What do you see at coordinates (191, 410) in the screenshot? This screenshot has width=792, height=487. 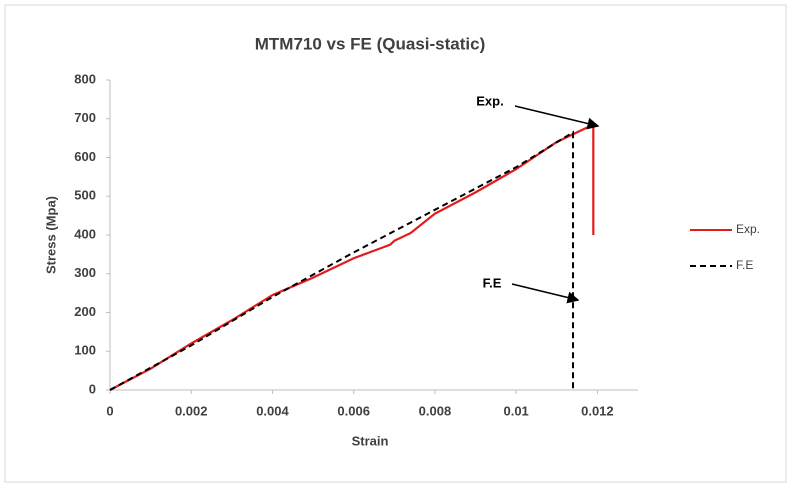 I see `x-tick-label: 0.002` at bounding box center [191, 410].